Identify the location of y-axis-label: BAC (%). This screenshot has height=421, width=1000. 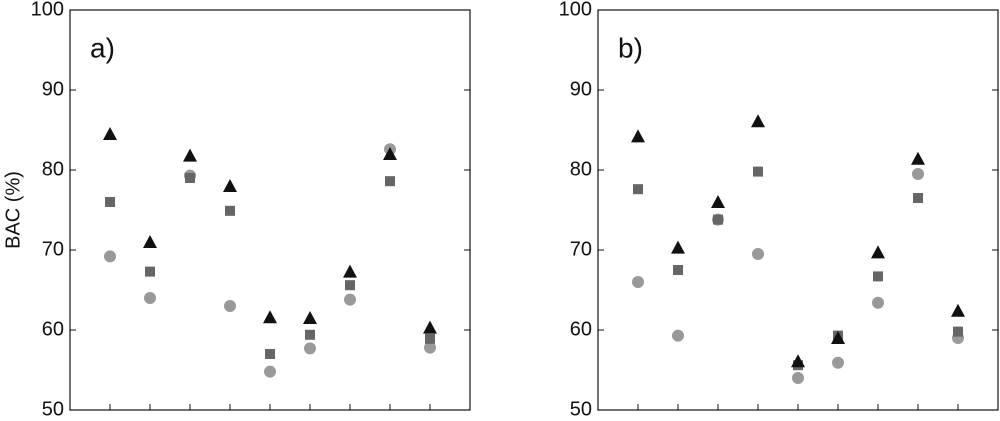
(13, 210).